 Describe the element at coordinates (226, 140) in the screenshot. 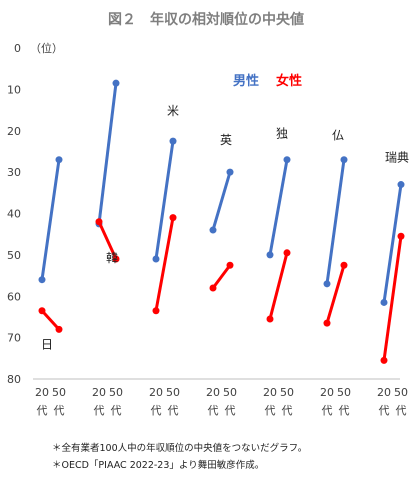

I see `country-label: 英` at that location.